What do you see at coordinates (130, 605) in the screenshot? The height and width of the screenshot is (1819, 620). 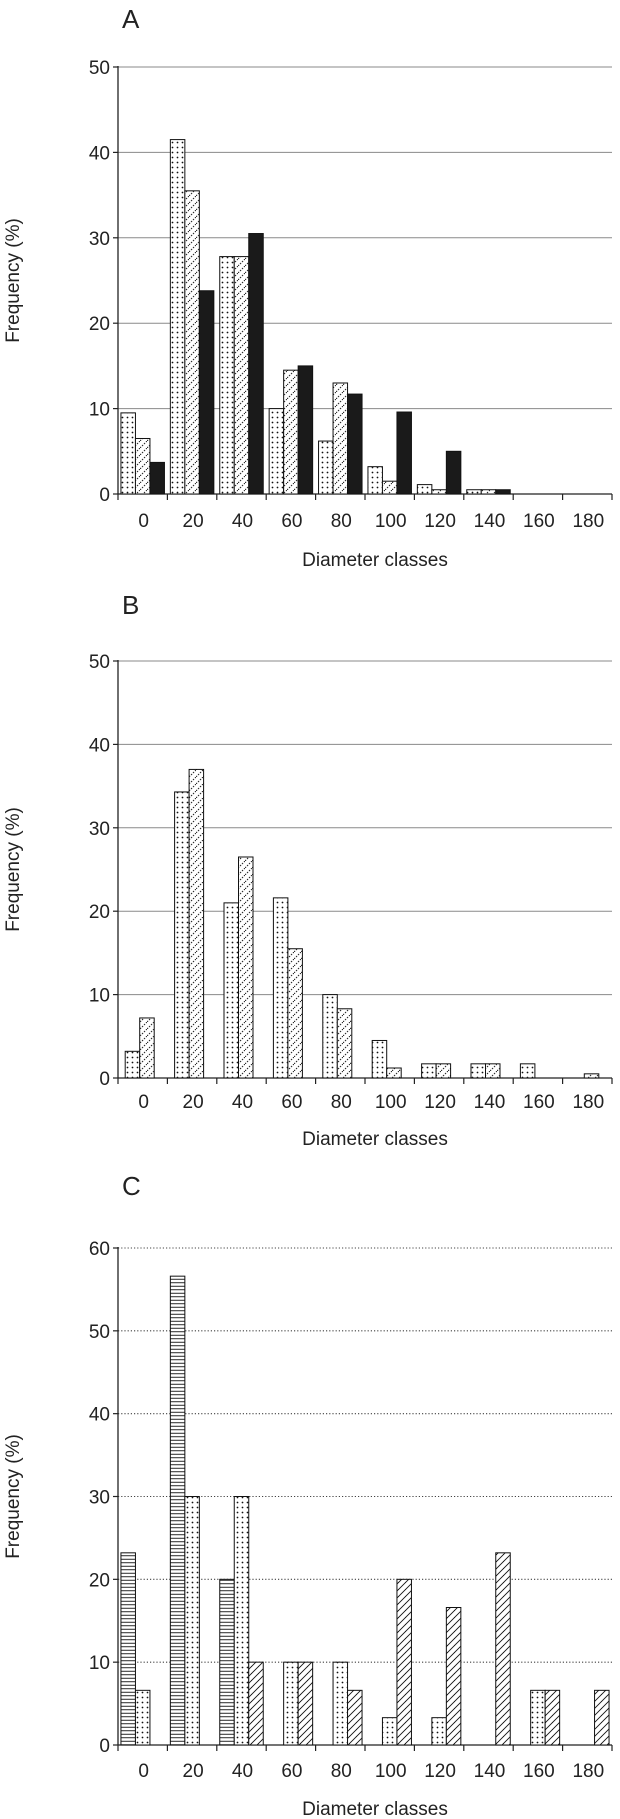 I see `panel-label: B` at bounding box center [130, 605].